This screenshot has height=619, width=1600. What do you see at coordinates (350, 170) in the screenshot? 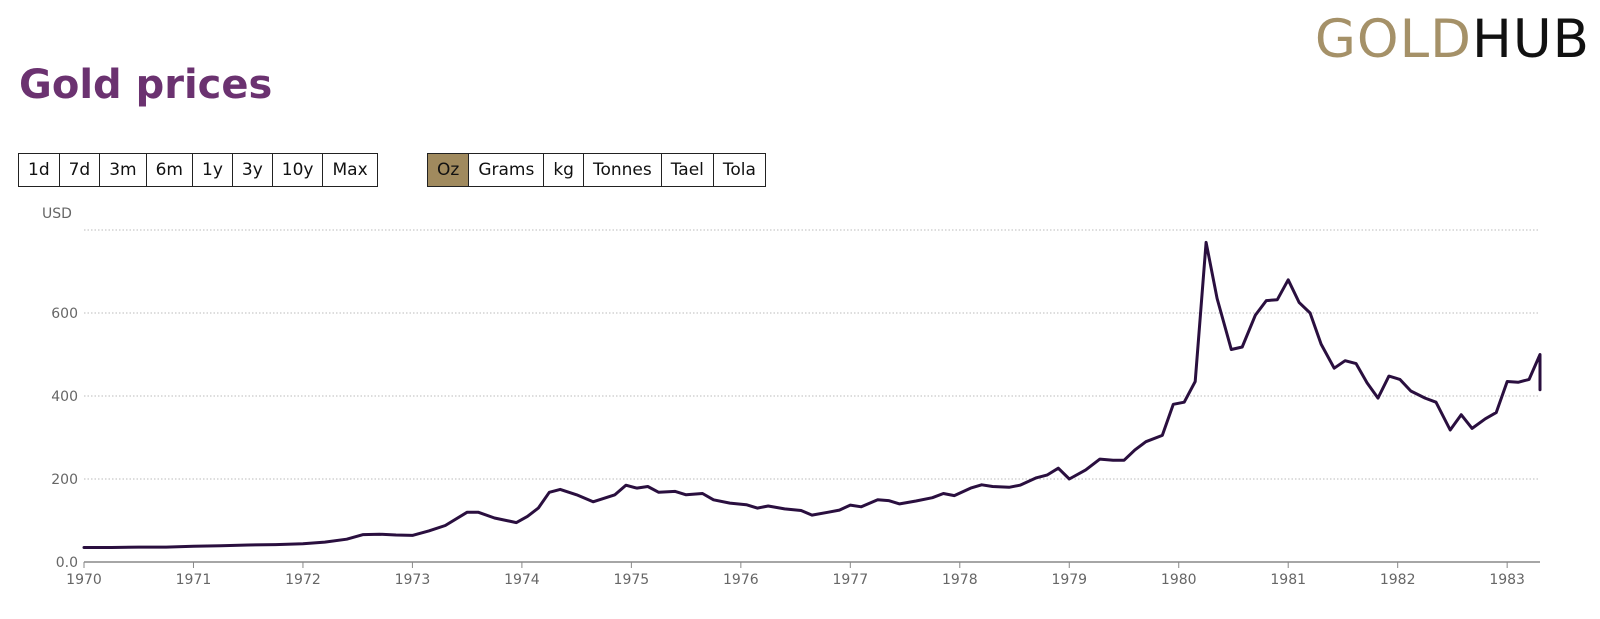
I see `range-button-max: Max` at bounding box center [350, 170].